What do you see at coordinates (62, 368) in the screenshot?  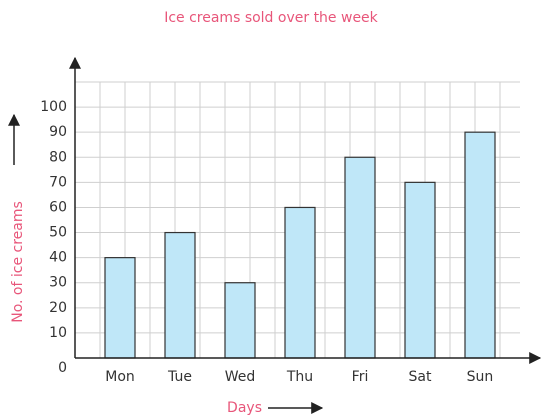 I see `y-tick-label: 0` at bounding box center [62, 368].